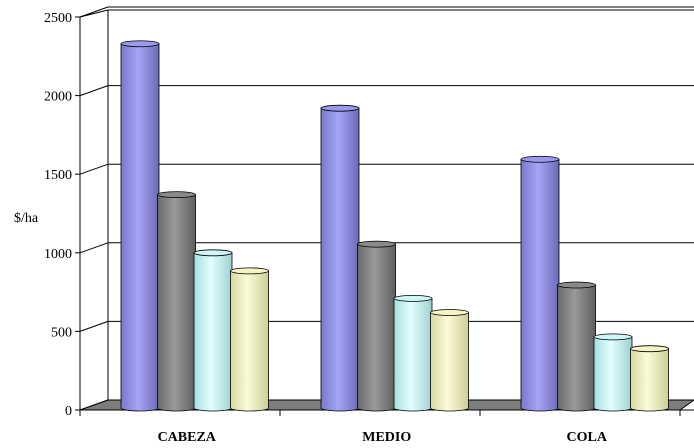  I want to click on y-axis-label: $/ha, so click(26, 218).